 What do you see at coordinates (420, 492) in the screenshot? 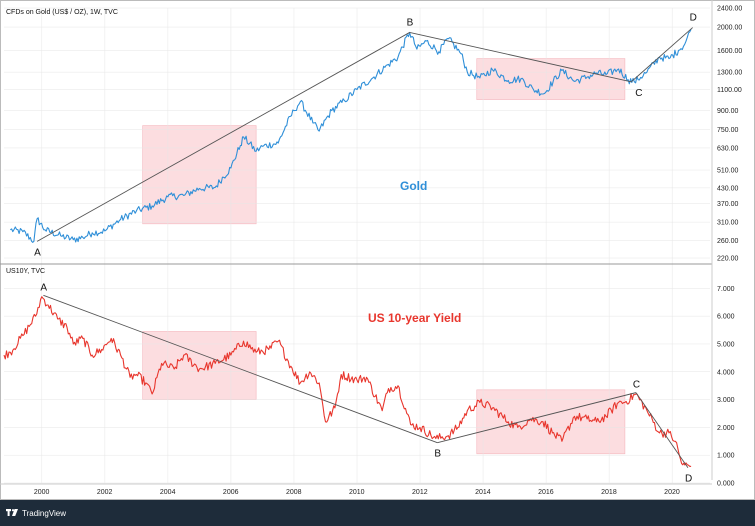
I see `x-tick-label: 2012` at bounding box center [420, 492].